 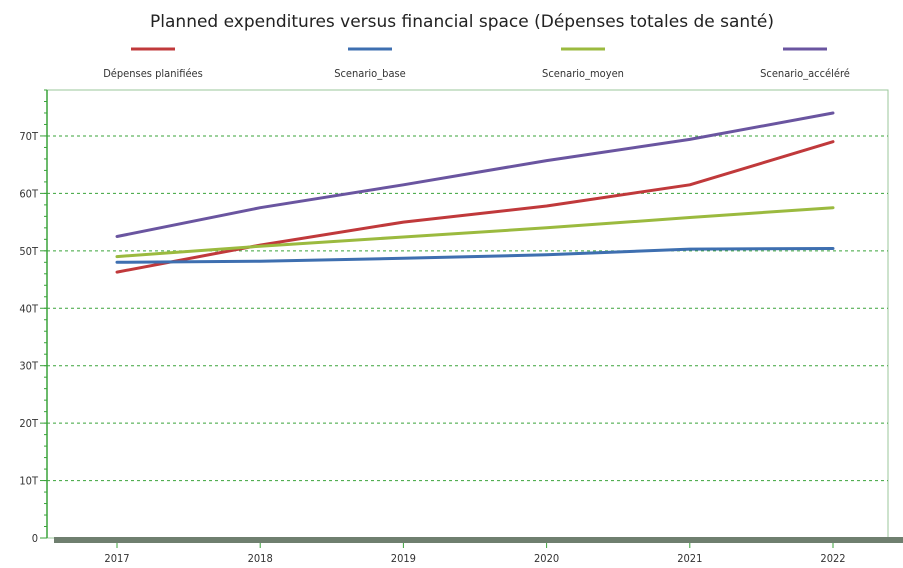 I want to click on legend-label-scenario-acc-l-r: Scenario_accéléré, so click(x=805, y=73).